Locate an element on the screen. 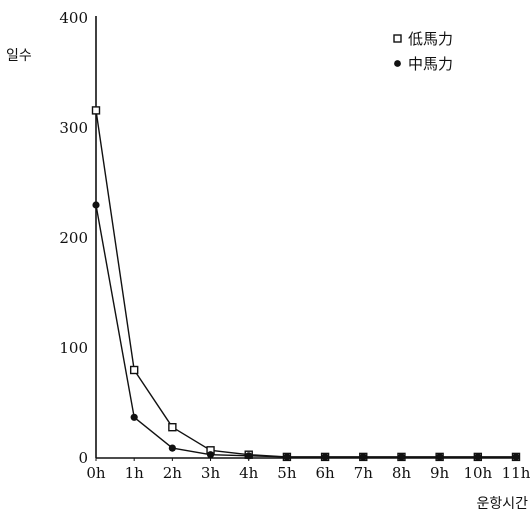 This screenshot has width=532, height=522. legend-marker-dot is located at coordinates (397, 63).